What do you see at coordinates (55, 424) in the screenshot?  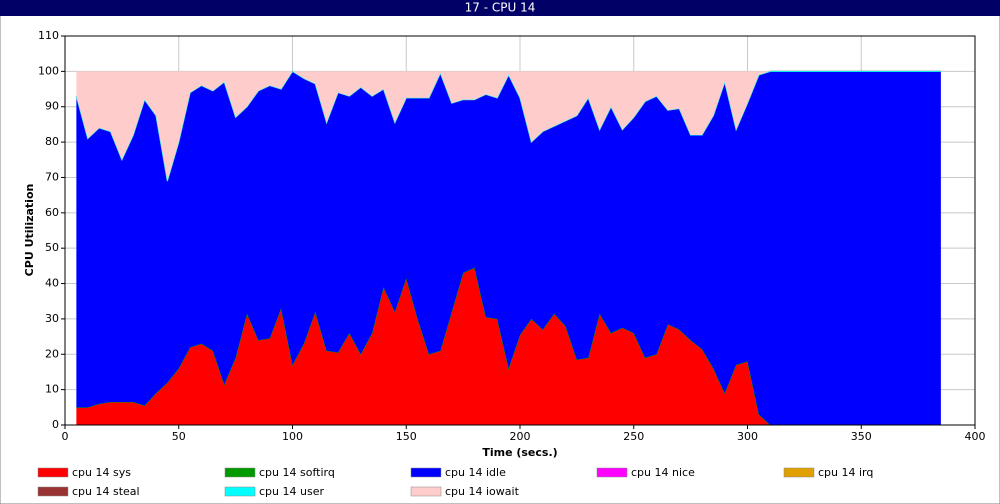 I see `y-tick-label: 0` at bounding box center [55, 424].